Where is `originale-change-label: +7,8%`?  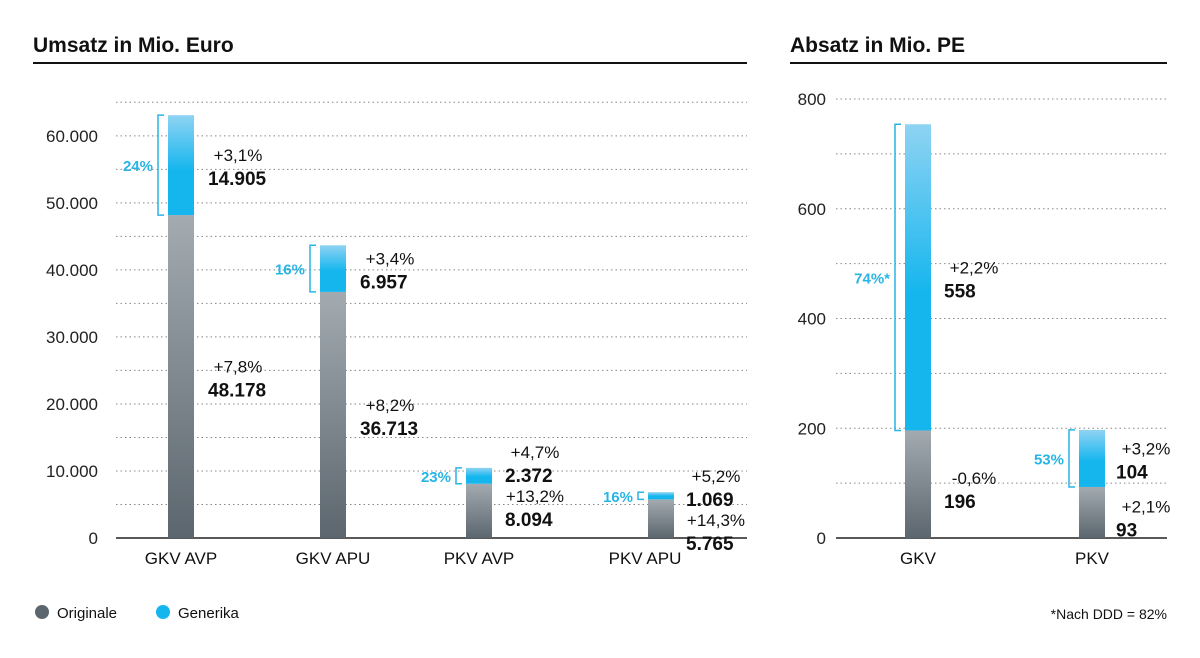 originale-change-label: +7,8% is located at coordinates (238, 367).